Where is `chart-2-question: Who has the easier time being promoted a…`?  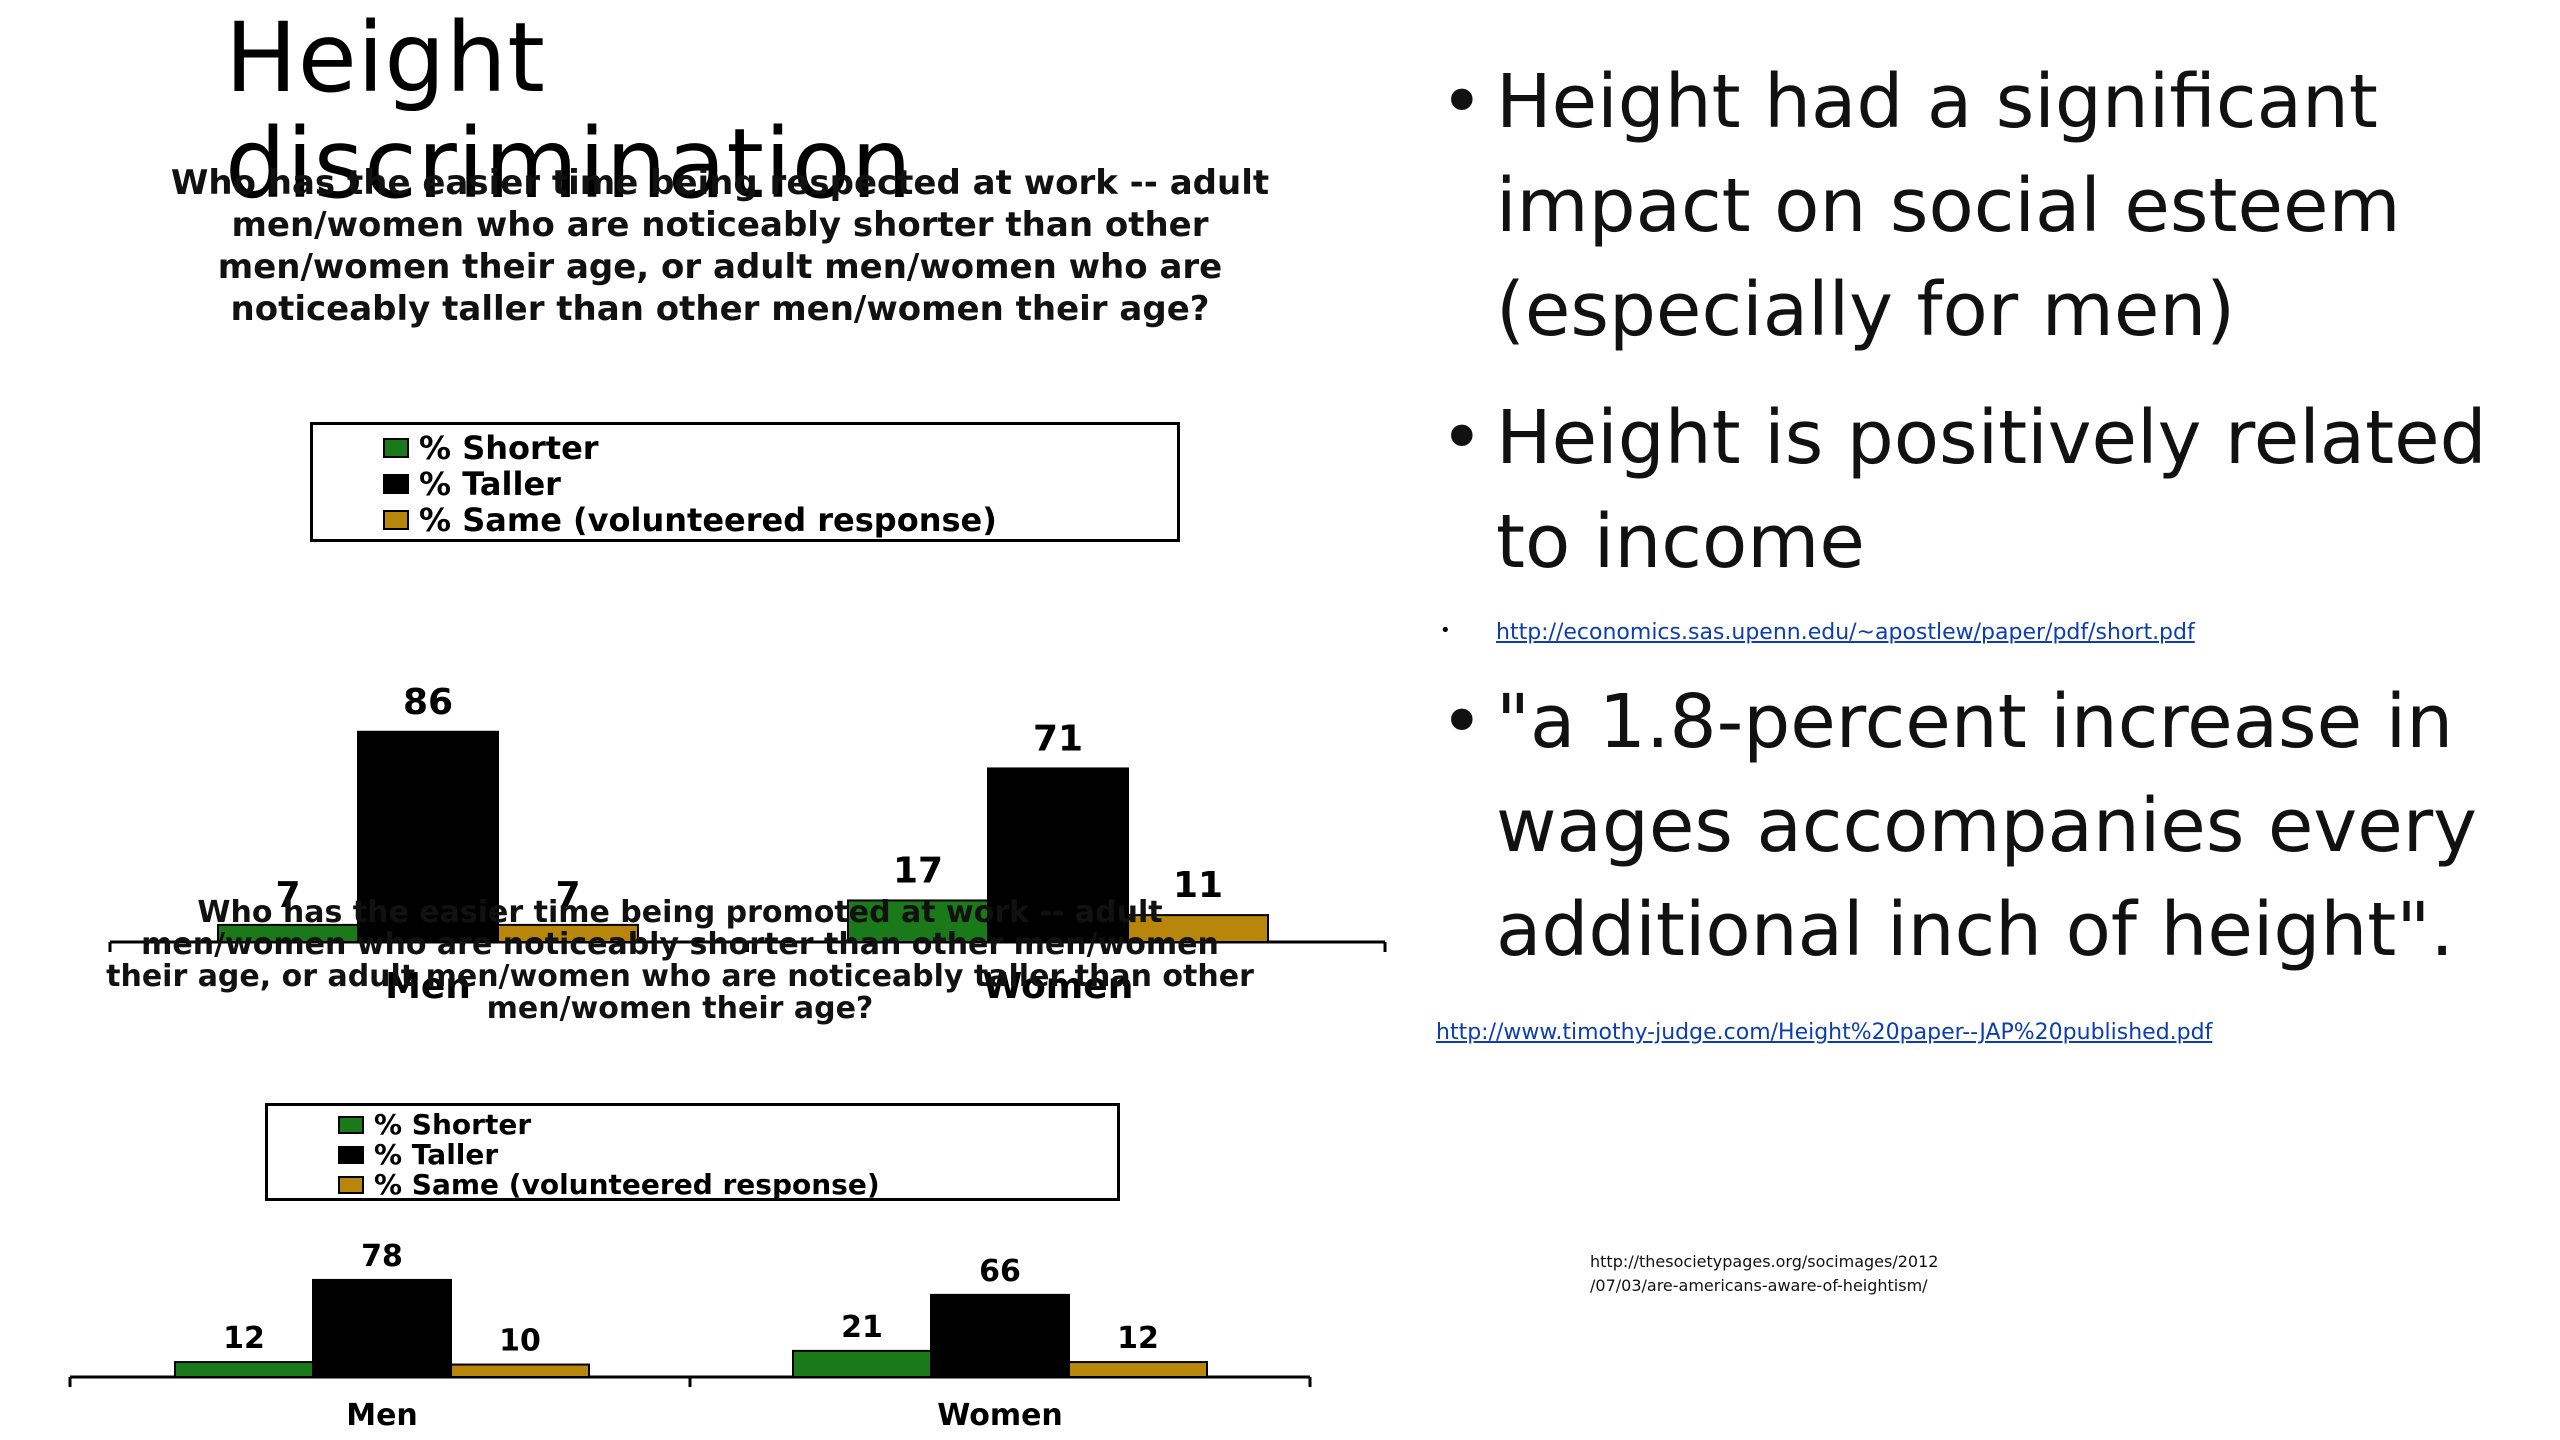
chart-2-question: Who has the easier time being promoted a… is located at coordinates (680, 960).